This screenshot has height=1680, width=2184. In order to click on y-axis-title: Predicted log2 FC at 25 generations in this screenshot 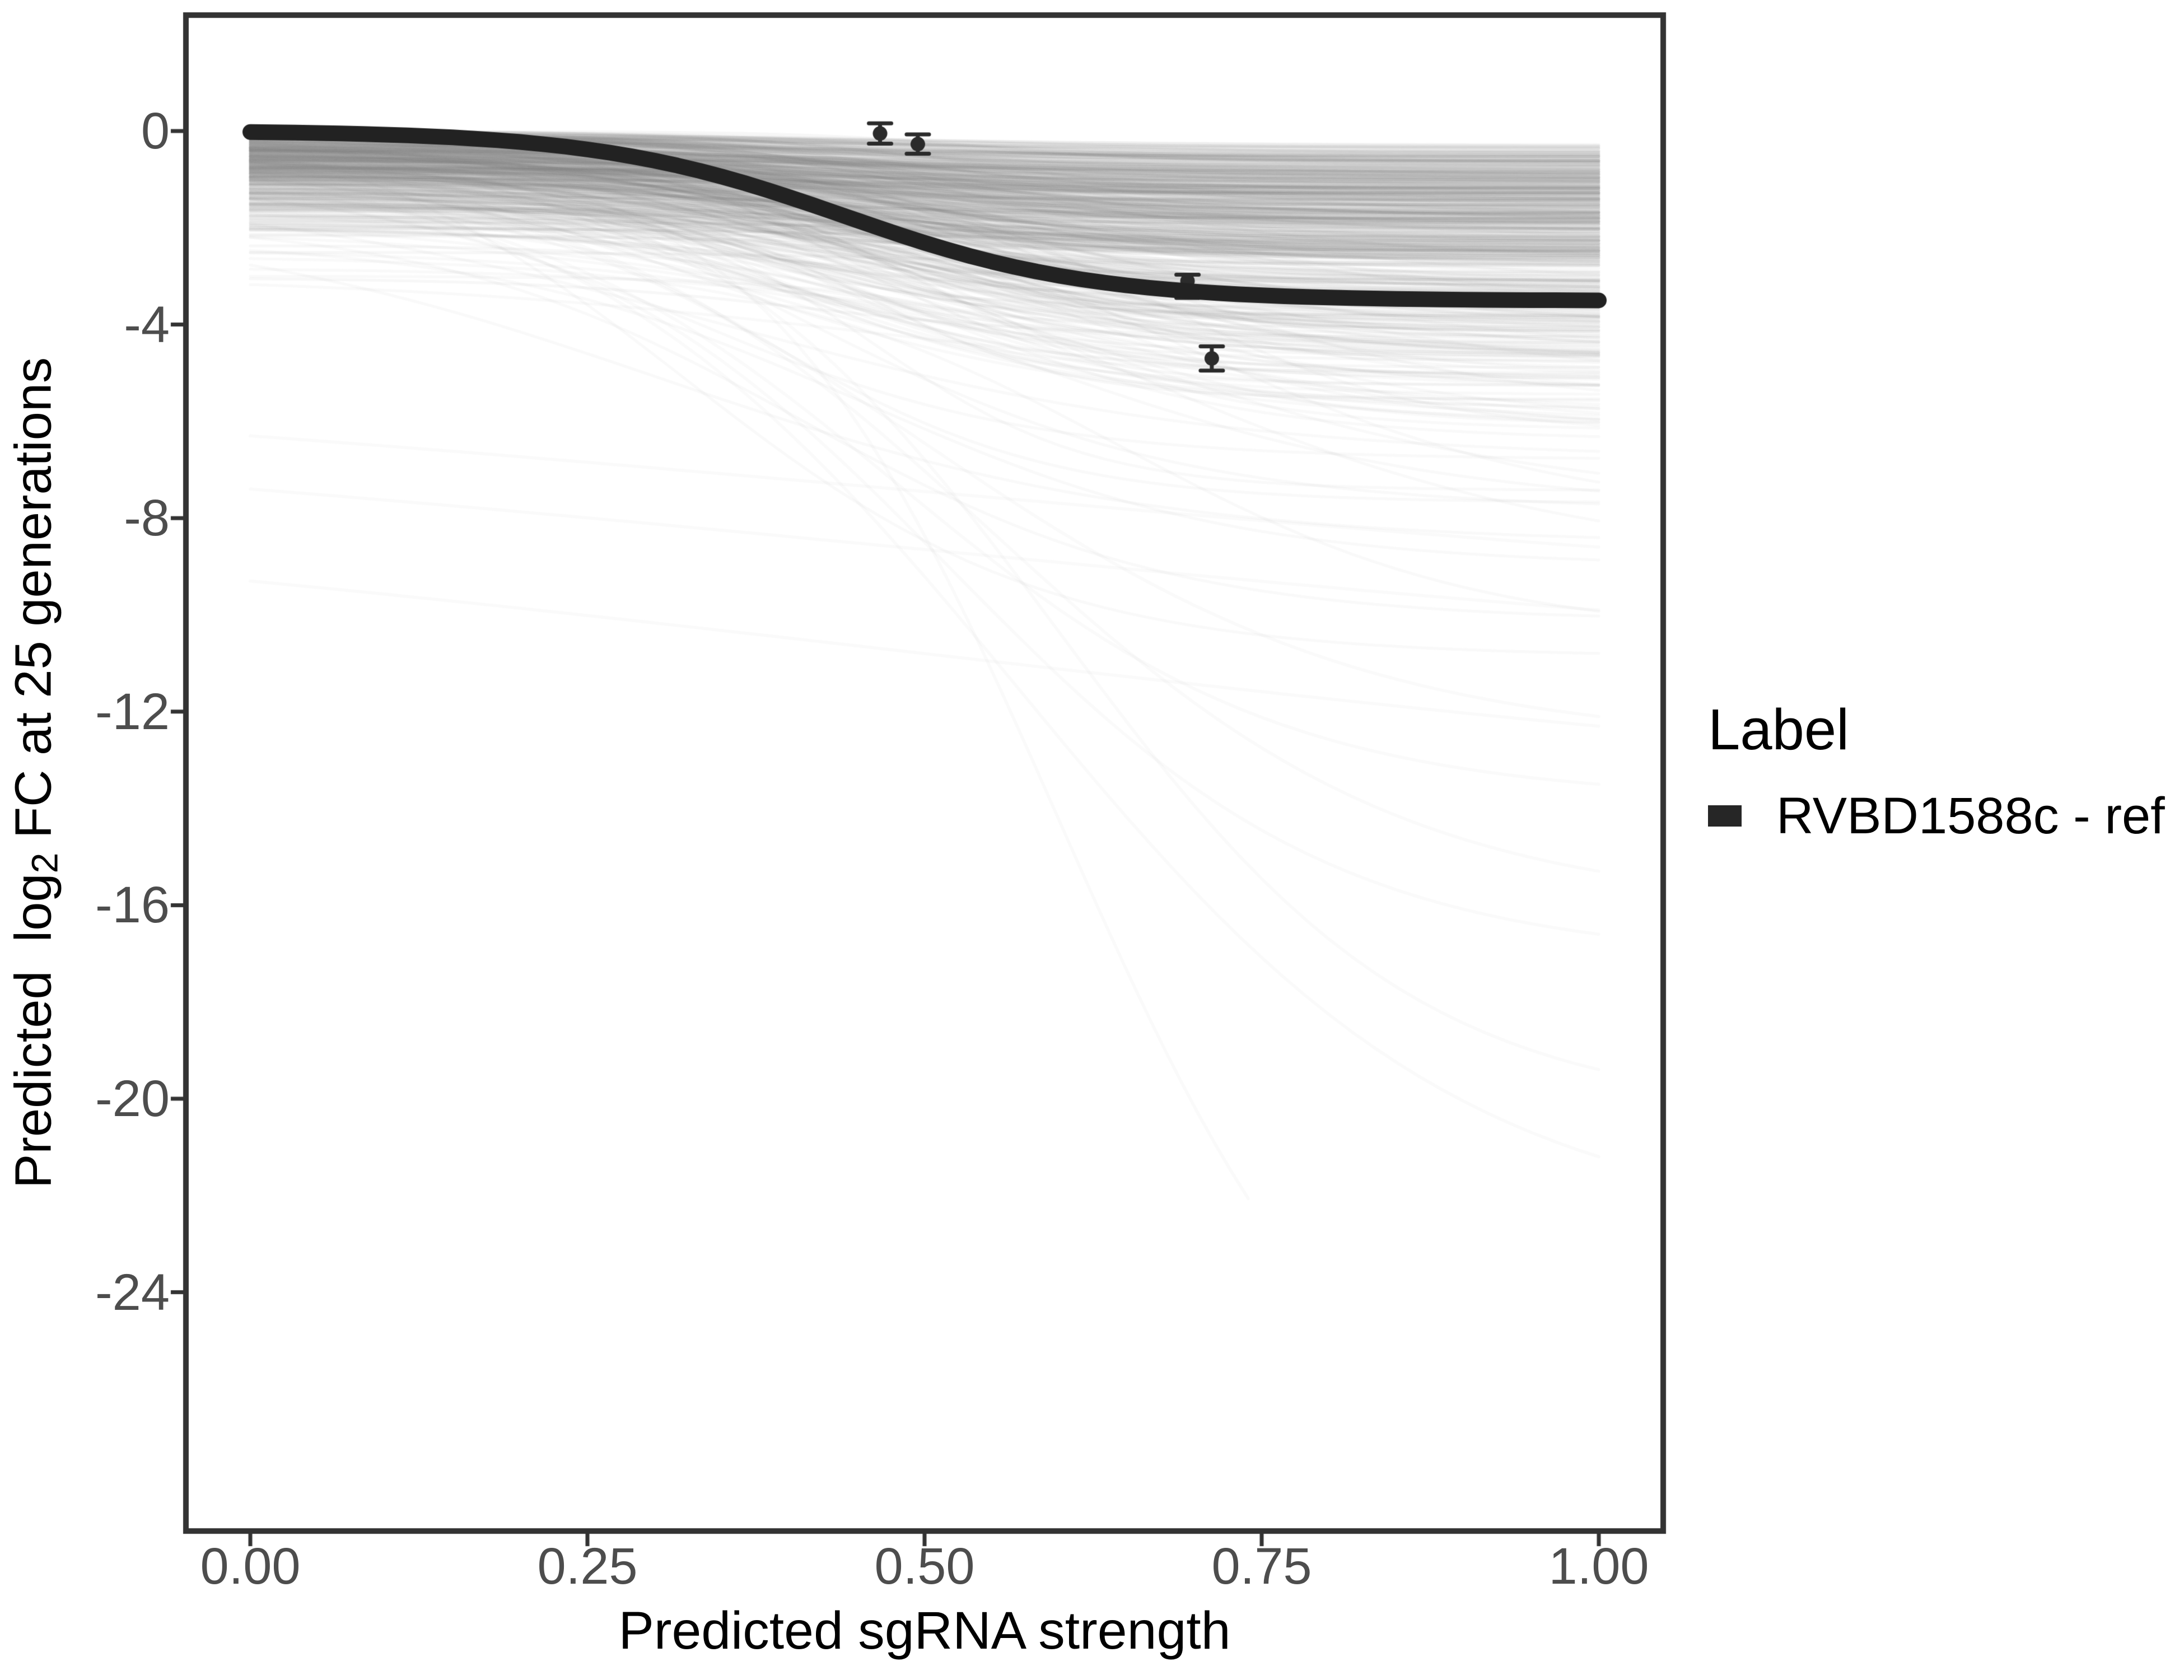, I will do `click(35, 773)`.